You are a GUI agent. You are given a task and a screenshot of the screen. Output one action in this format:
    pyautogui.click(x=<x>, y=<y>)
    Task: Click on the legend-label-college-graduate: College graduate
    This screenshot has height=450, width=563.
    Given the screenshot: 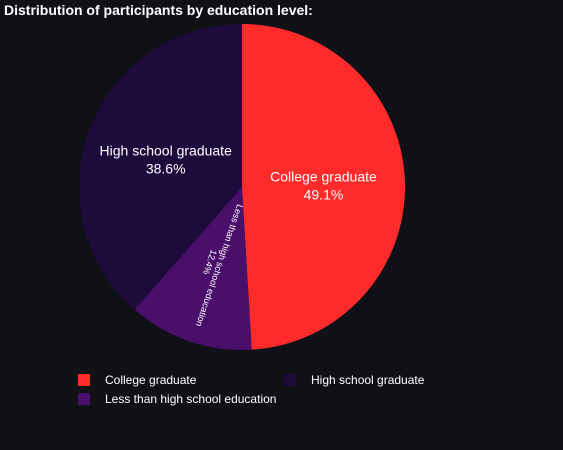 What is the action you would take?
    pyautogui.click(x=151, y=380)
    